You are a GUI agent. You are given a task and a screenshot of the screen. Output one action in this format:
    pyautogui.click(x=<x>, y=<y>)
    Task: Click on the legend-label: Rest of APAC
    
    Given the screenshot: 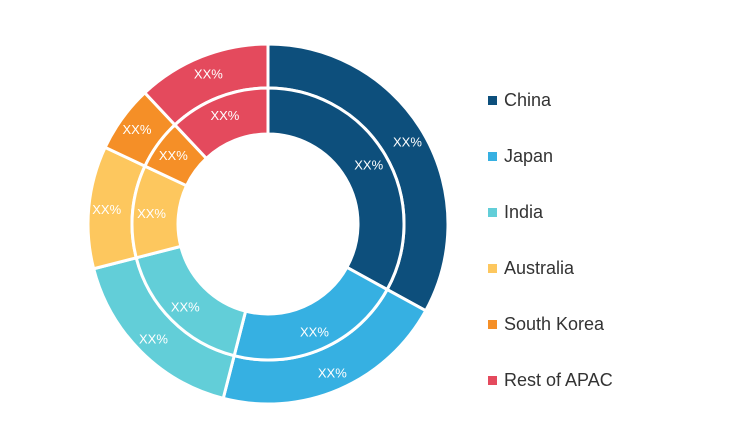 What is the action you would take?
    pyautogui.click(x=558, y=379)
    